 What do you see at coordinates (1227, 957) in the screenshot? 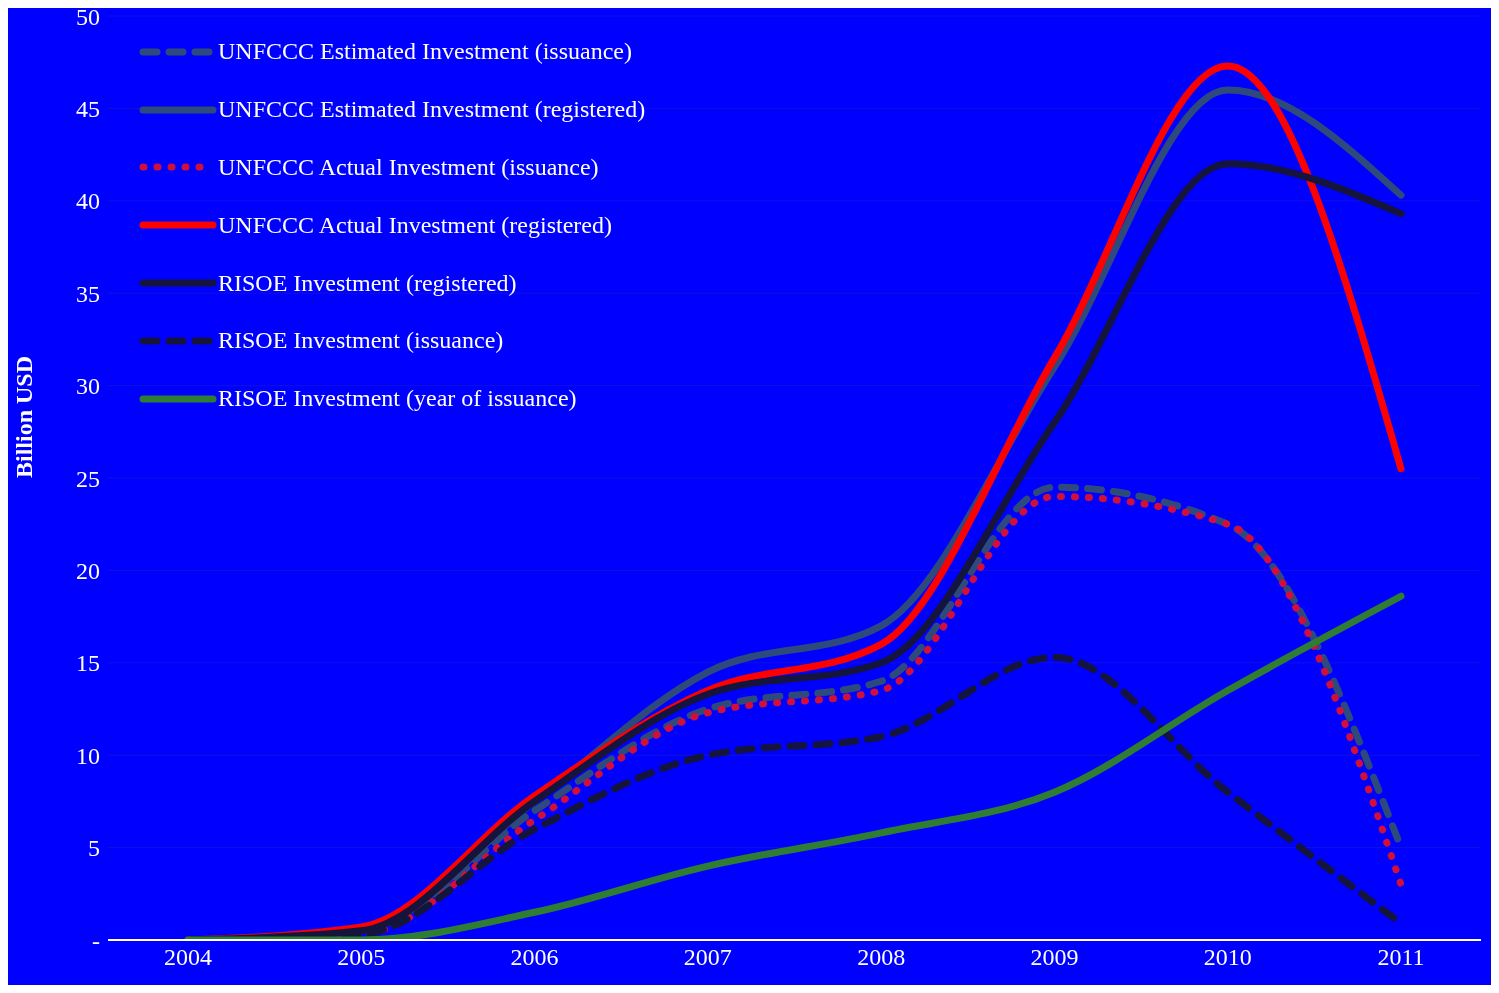
I see `x-tick-label: 2010` at bounding box center [1227, 957].